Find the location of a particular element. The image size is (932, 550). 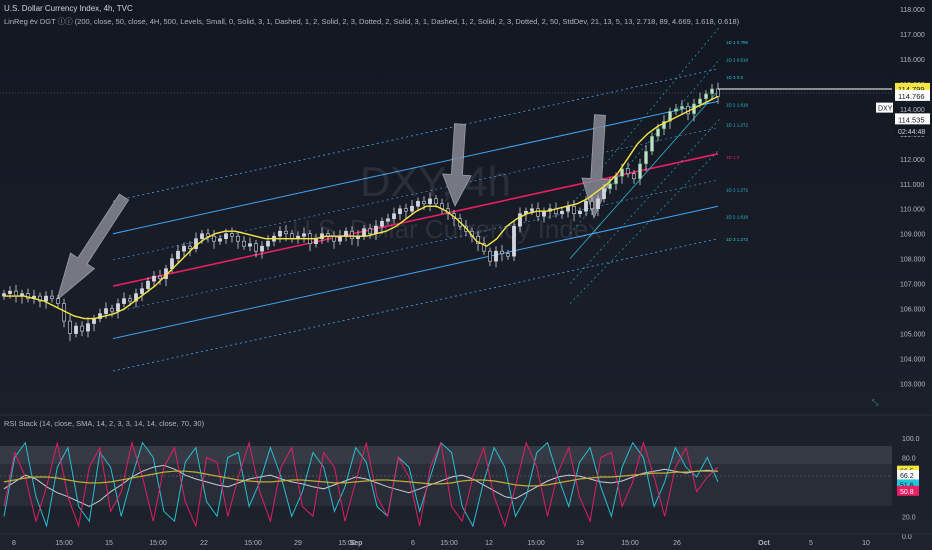

price-tick-label: 106.000 is located at coordinates (912, 310).